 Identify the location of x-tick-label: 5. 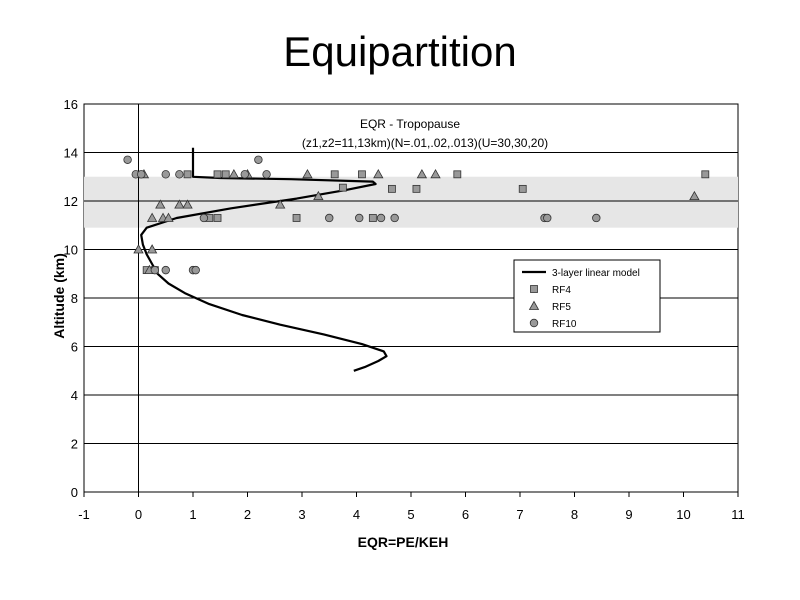
(410, 514).